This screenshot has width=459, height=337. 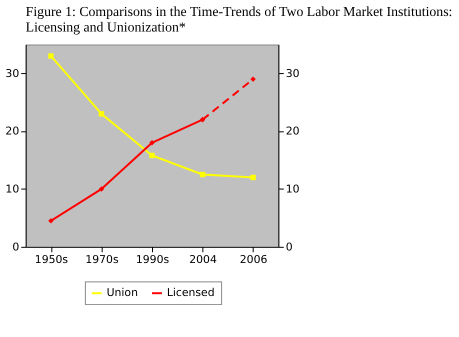 I want to click on x-tick-label: 1990s, so click(x=153, y=259).